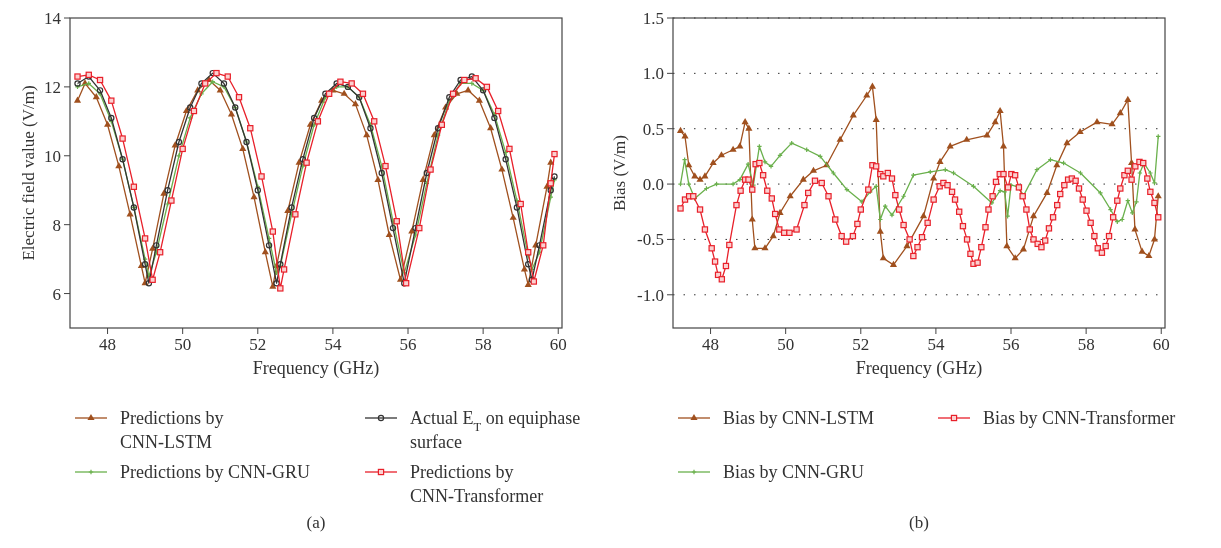 The width and height of the screenshot is (1221, 548). What do you see at coordinates (650, 240) in the screenshot?
I see `y-tick-label: -0.5` at bounding box center [650, 240].